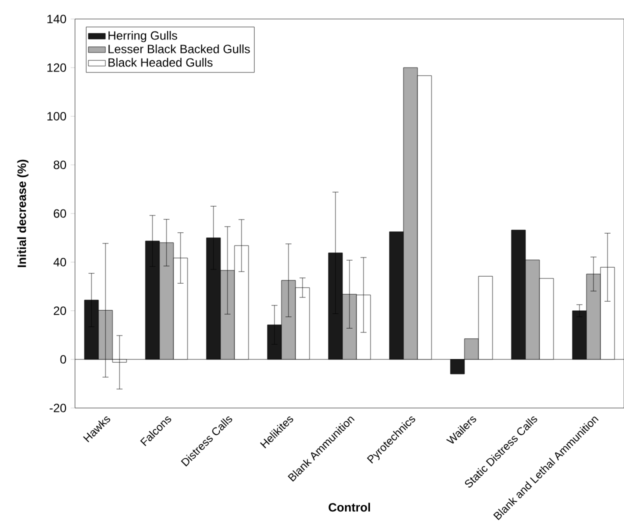 Image resolution: width=624 pixels, height=523 pixels. I want to click on y-tick-label: 80, so click(60, 165).